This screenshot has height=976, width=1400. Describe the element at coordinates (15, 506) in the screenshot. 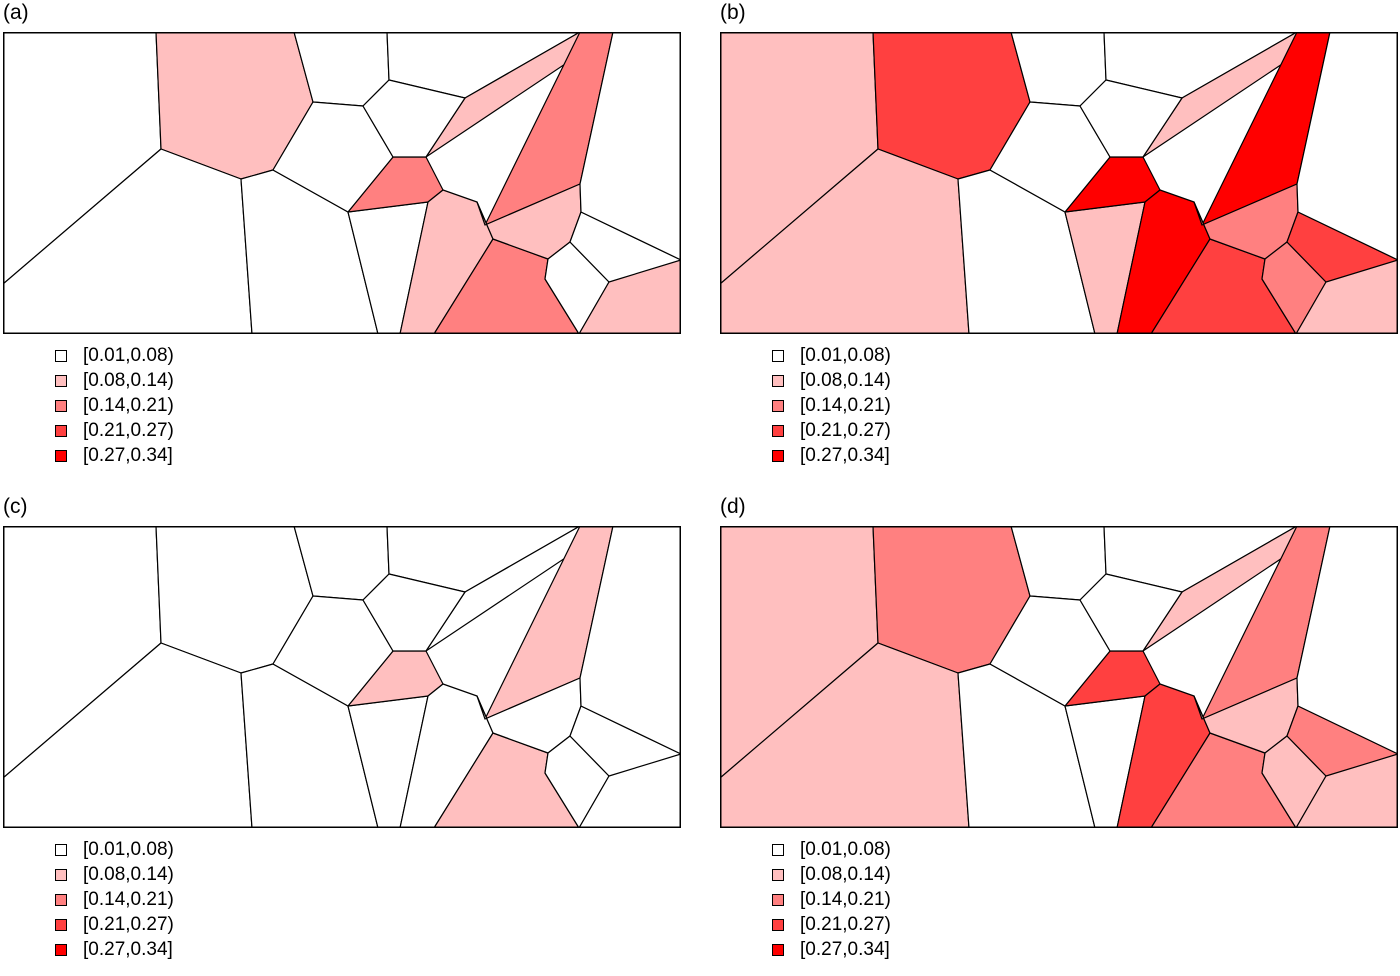

I see `panel-label: (c)` at that location.